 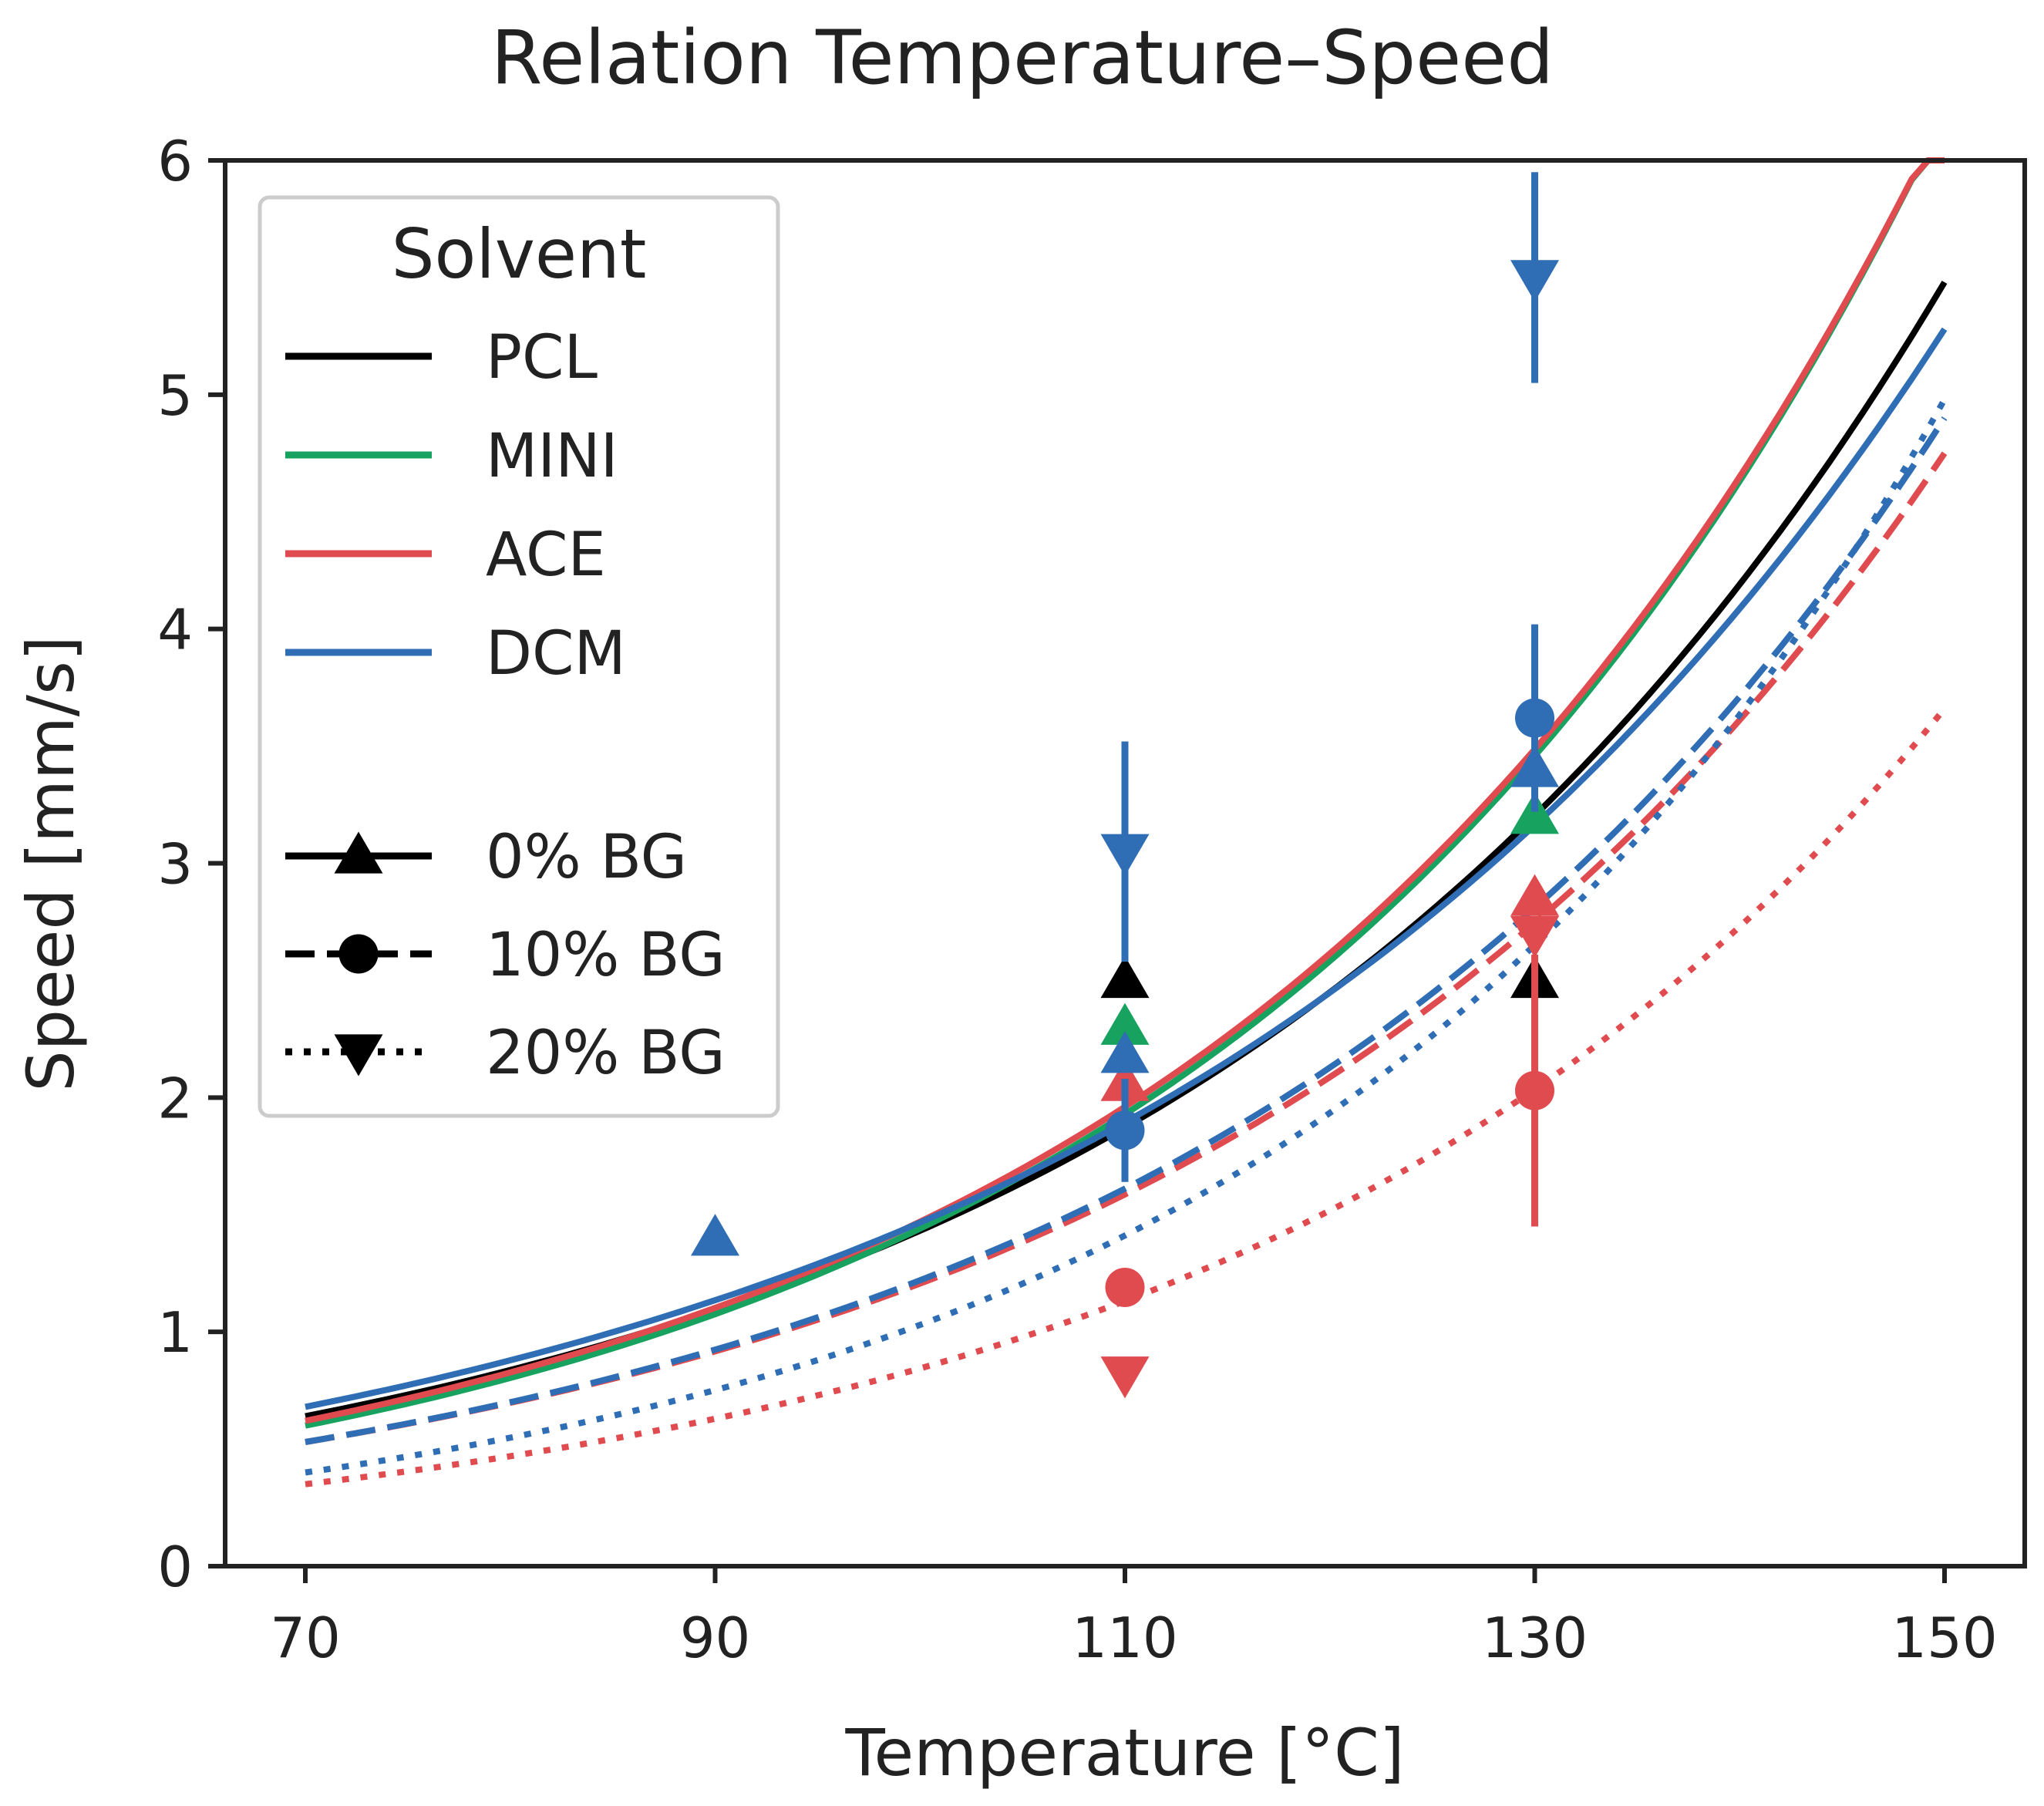 What do you see at coordinates (1022, 58) in the screenshot?
I see `chart-title: Relation Temperature–Speed` at bounding box center [1022, 58].